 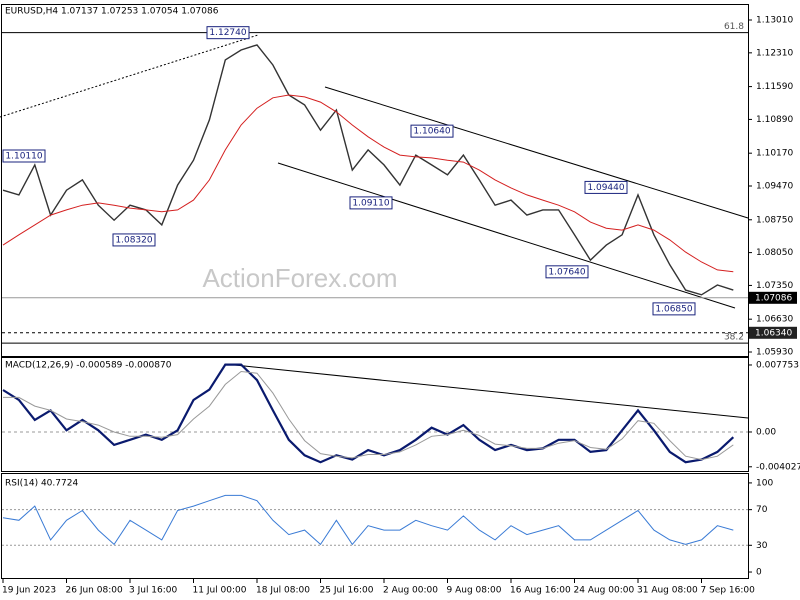 What do you see at coordinates (94, 591) in the screenshot?
I see `x-tick-label: 26 Jun 08:00` at bounding box center [94, 591].